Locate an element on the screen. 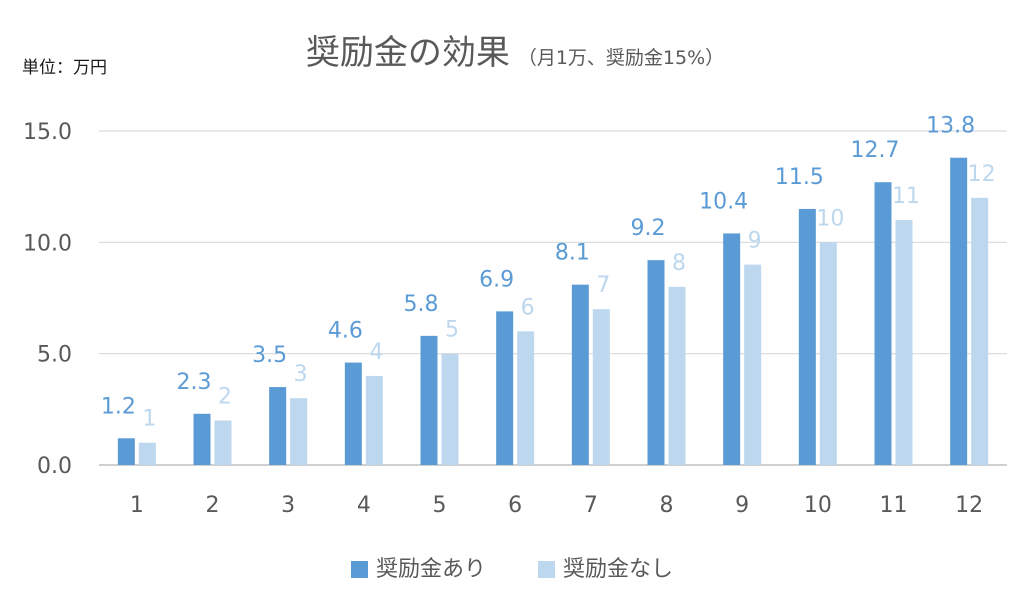 This screenshot has width=1029, height=601. y-tick-label: 10.0 is located at coordinates (47, 243).